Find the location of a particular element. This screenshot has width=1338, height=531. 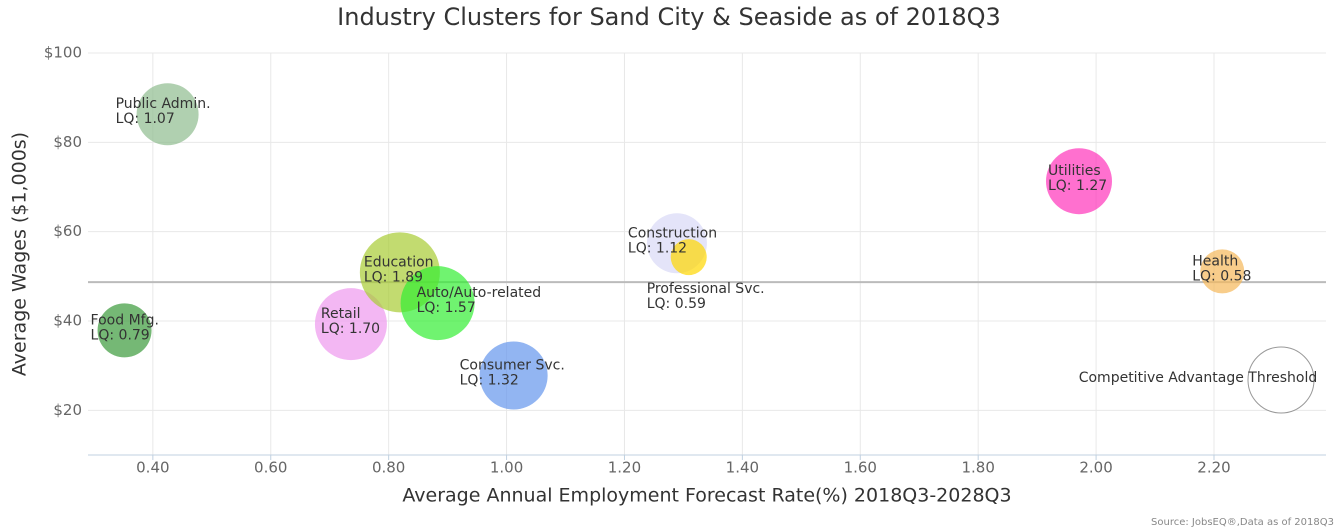

x-tick-label: 1.80 is located at coordinates (977, 468).